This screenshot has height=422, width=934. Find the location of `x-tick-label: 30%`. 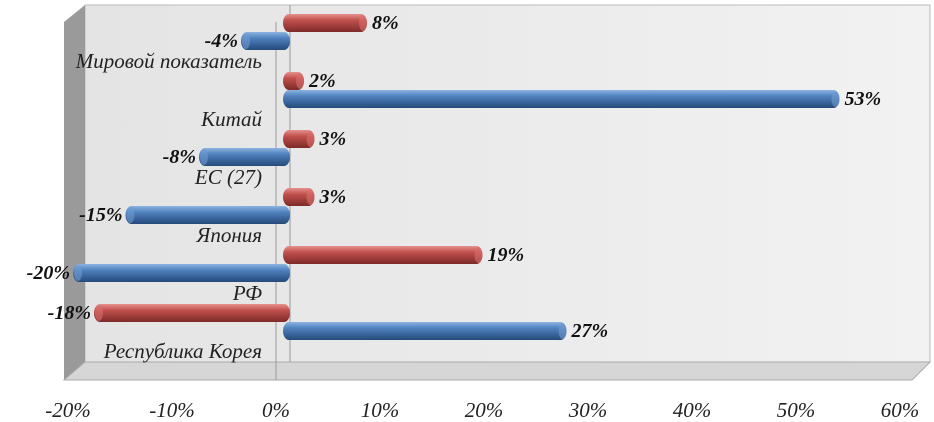

x-tick-label: 30% is located at coordinates (588, 410).